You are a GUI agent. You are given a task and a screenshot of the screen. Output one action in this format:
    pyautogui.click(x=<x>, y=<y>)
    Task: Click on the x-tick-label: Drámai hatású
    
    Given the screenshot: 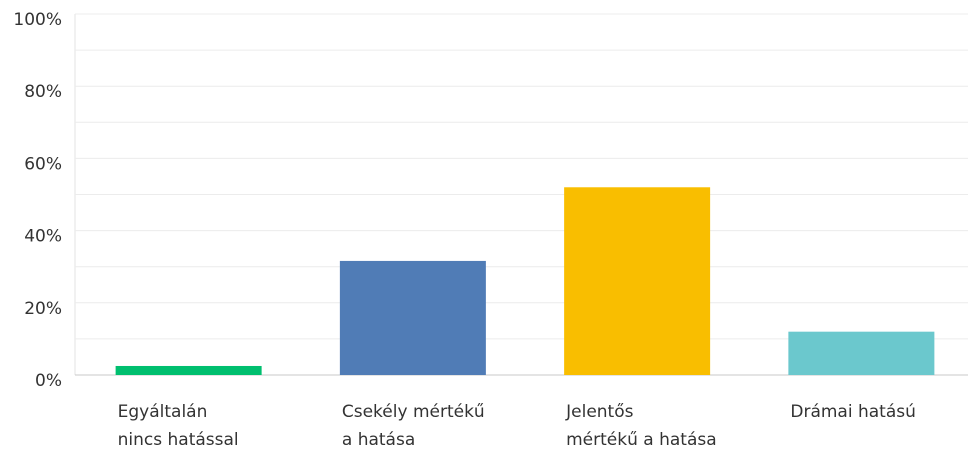 What is the action you would take?
    pyautogui.click(x=853, y=412)
    